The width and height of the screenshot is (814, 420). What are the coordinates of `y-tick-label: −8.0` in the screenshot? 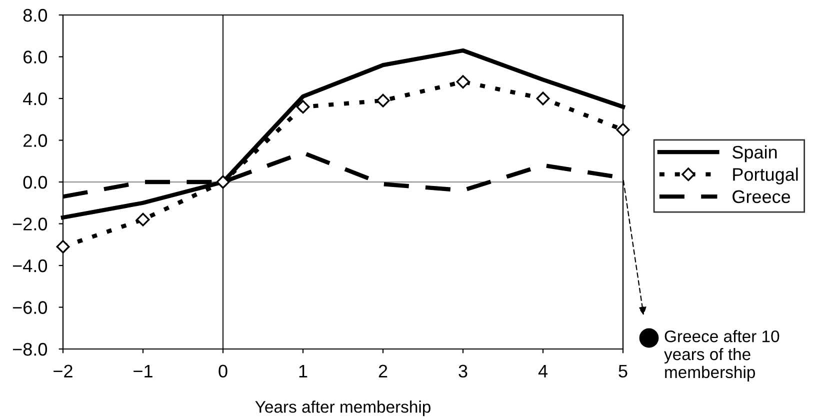 It's located at (30, 349).